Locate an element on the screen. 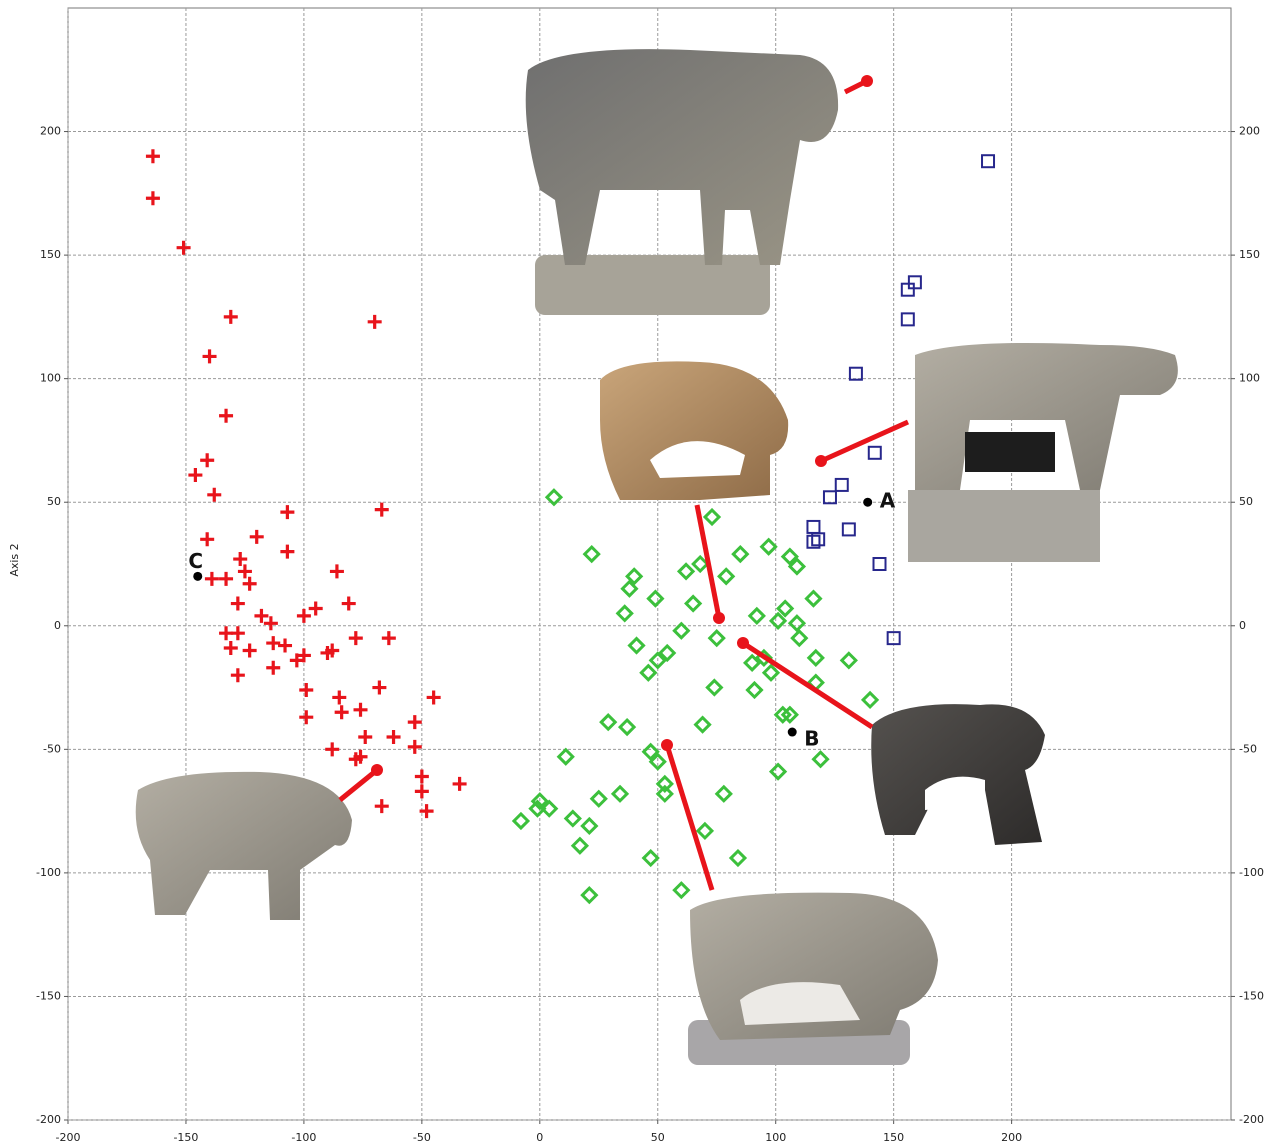 The width and height of the screenshot is (1273, 1148). y-tick-label-right: -100 is located at coordinates (1251, 872).